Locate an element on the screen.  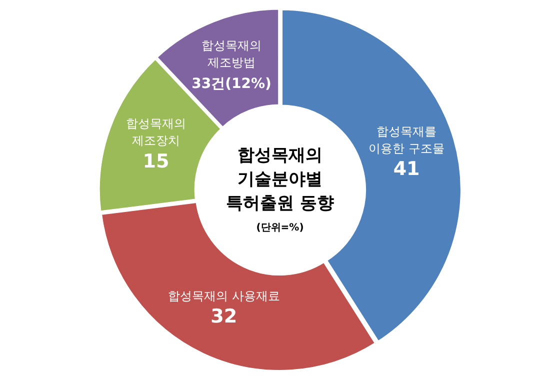
slice-label: 합성목재의 제조장치 is located at coordinates (156, 132).